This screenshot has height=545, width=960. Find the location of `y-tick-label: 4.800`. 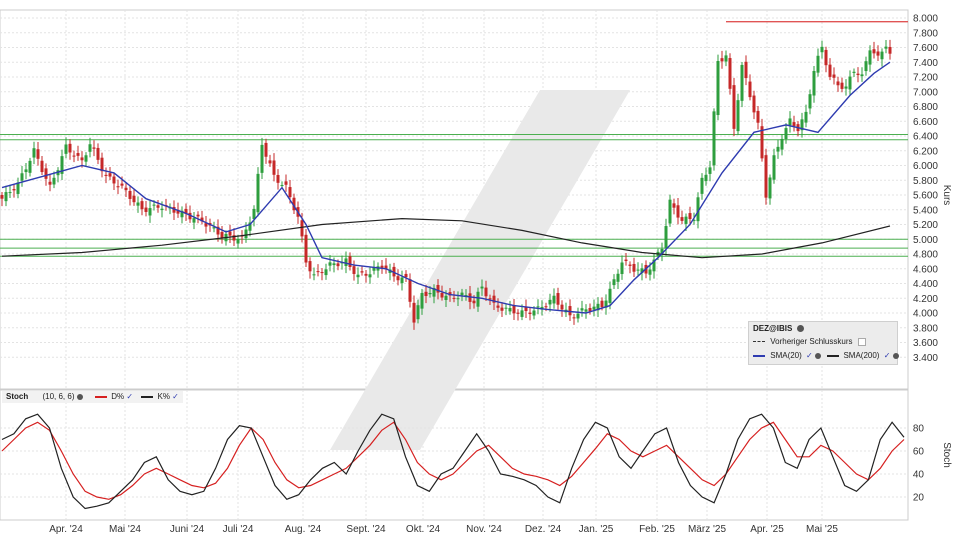

y-tick-label: 4.800 is located at coordinates (925, 255).